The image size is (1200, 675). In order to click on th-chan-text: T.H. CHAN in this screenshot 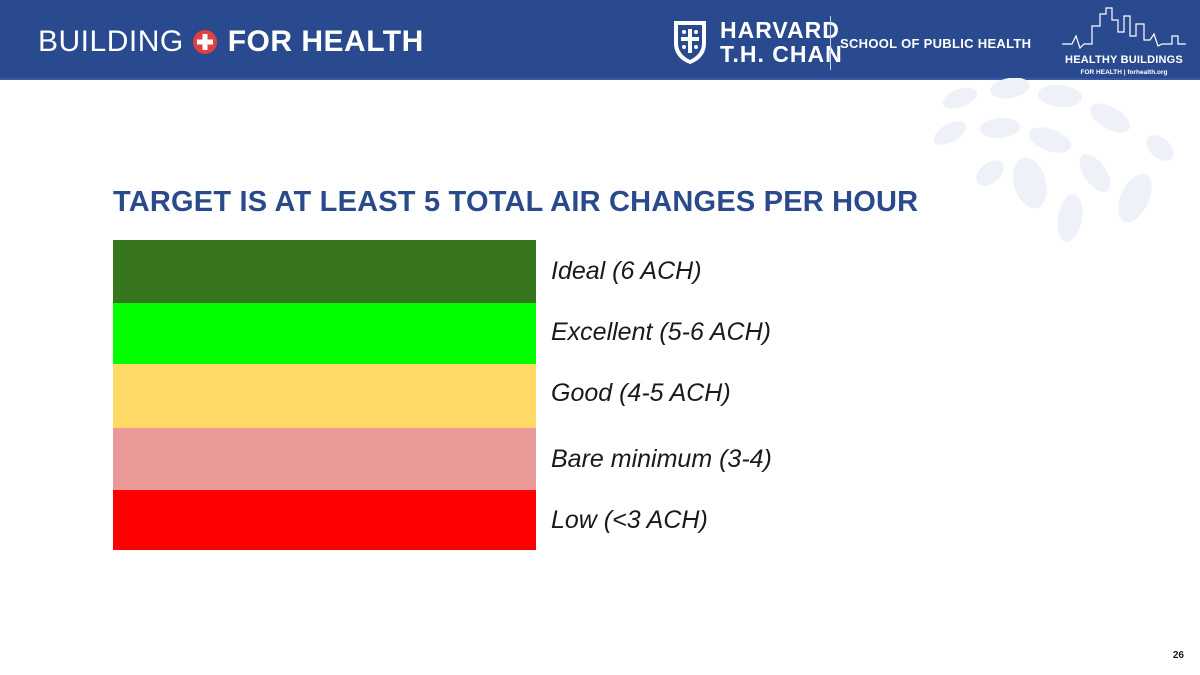, I will do `click(781, 54)`.